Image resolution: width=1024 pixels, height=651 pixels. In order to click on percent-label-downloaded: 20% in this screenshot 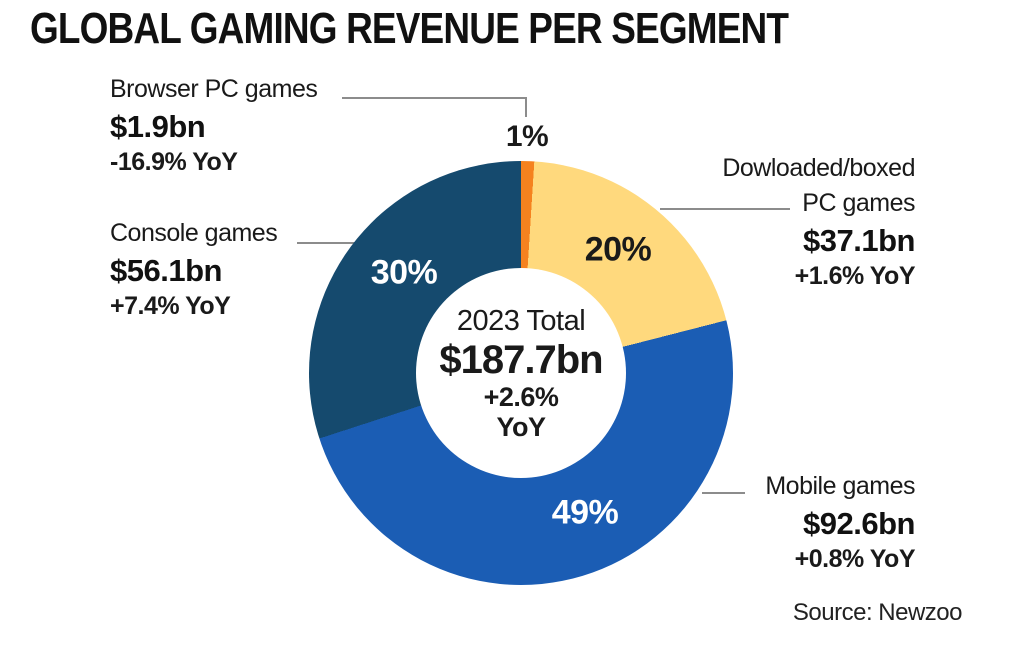, I will do `click(618, 249)`.